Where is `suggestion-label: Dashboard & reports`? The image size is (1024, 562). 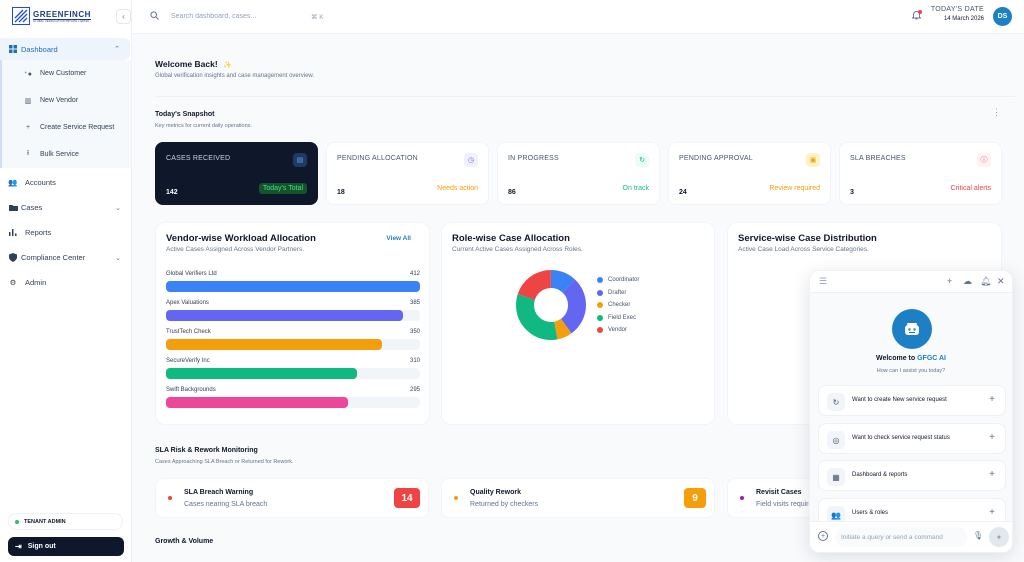
suggestion-label: Dashboard & reports is located at coordinates (880, 475).